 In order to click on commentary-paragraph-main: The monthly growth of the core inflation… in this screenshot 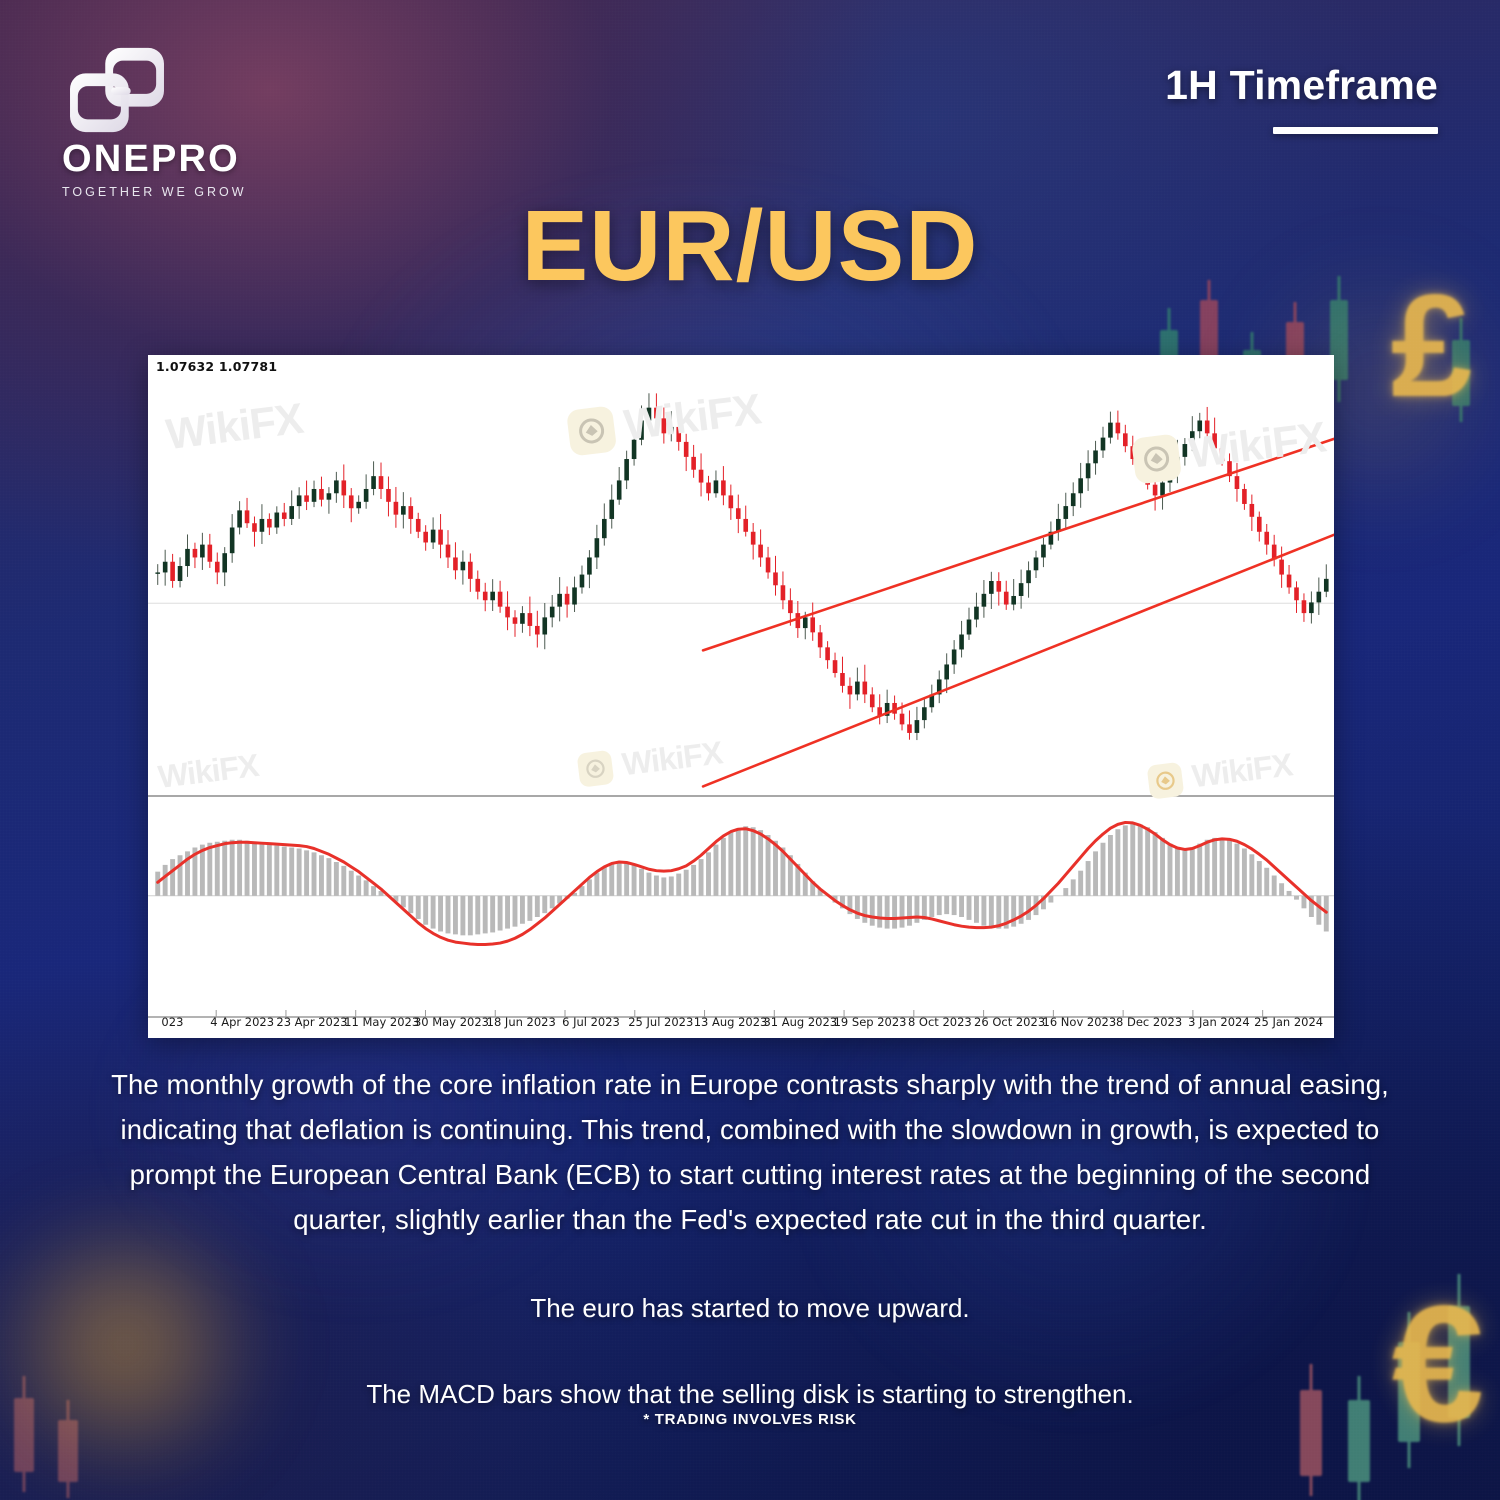, I will do `click(750, 1152)`.